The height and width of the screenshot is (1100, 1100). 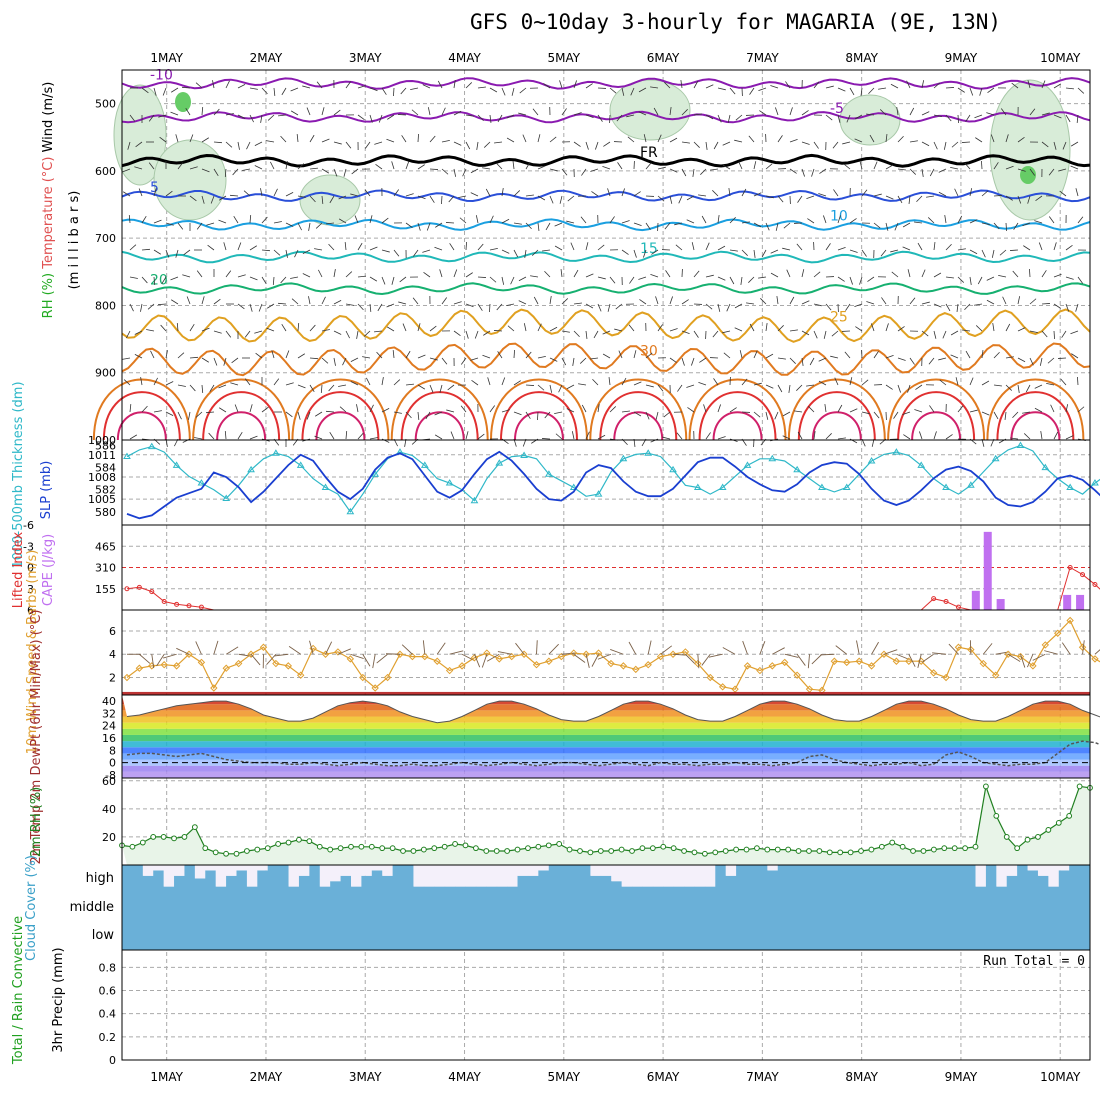 I want to click on slp-line, so click(x=613, y=485).